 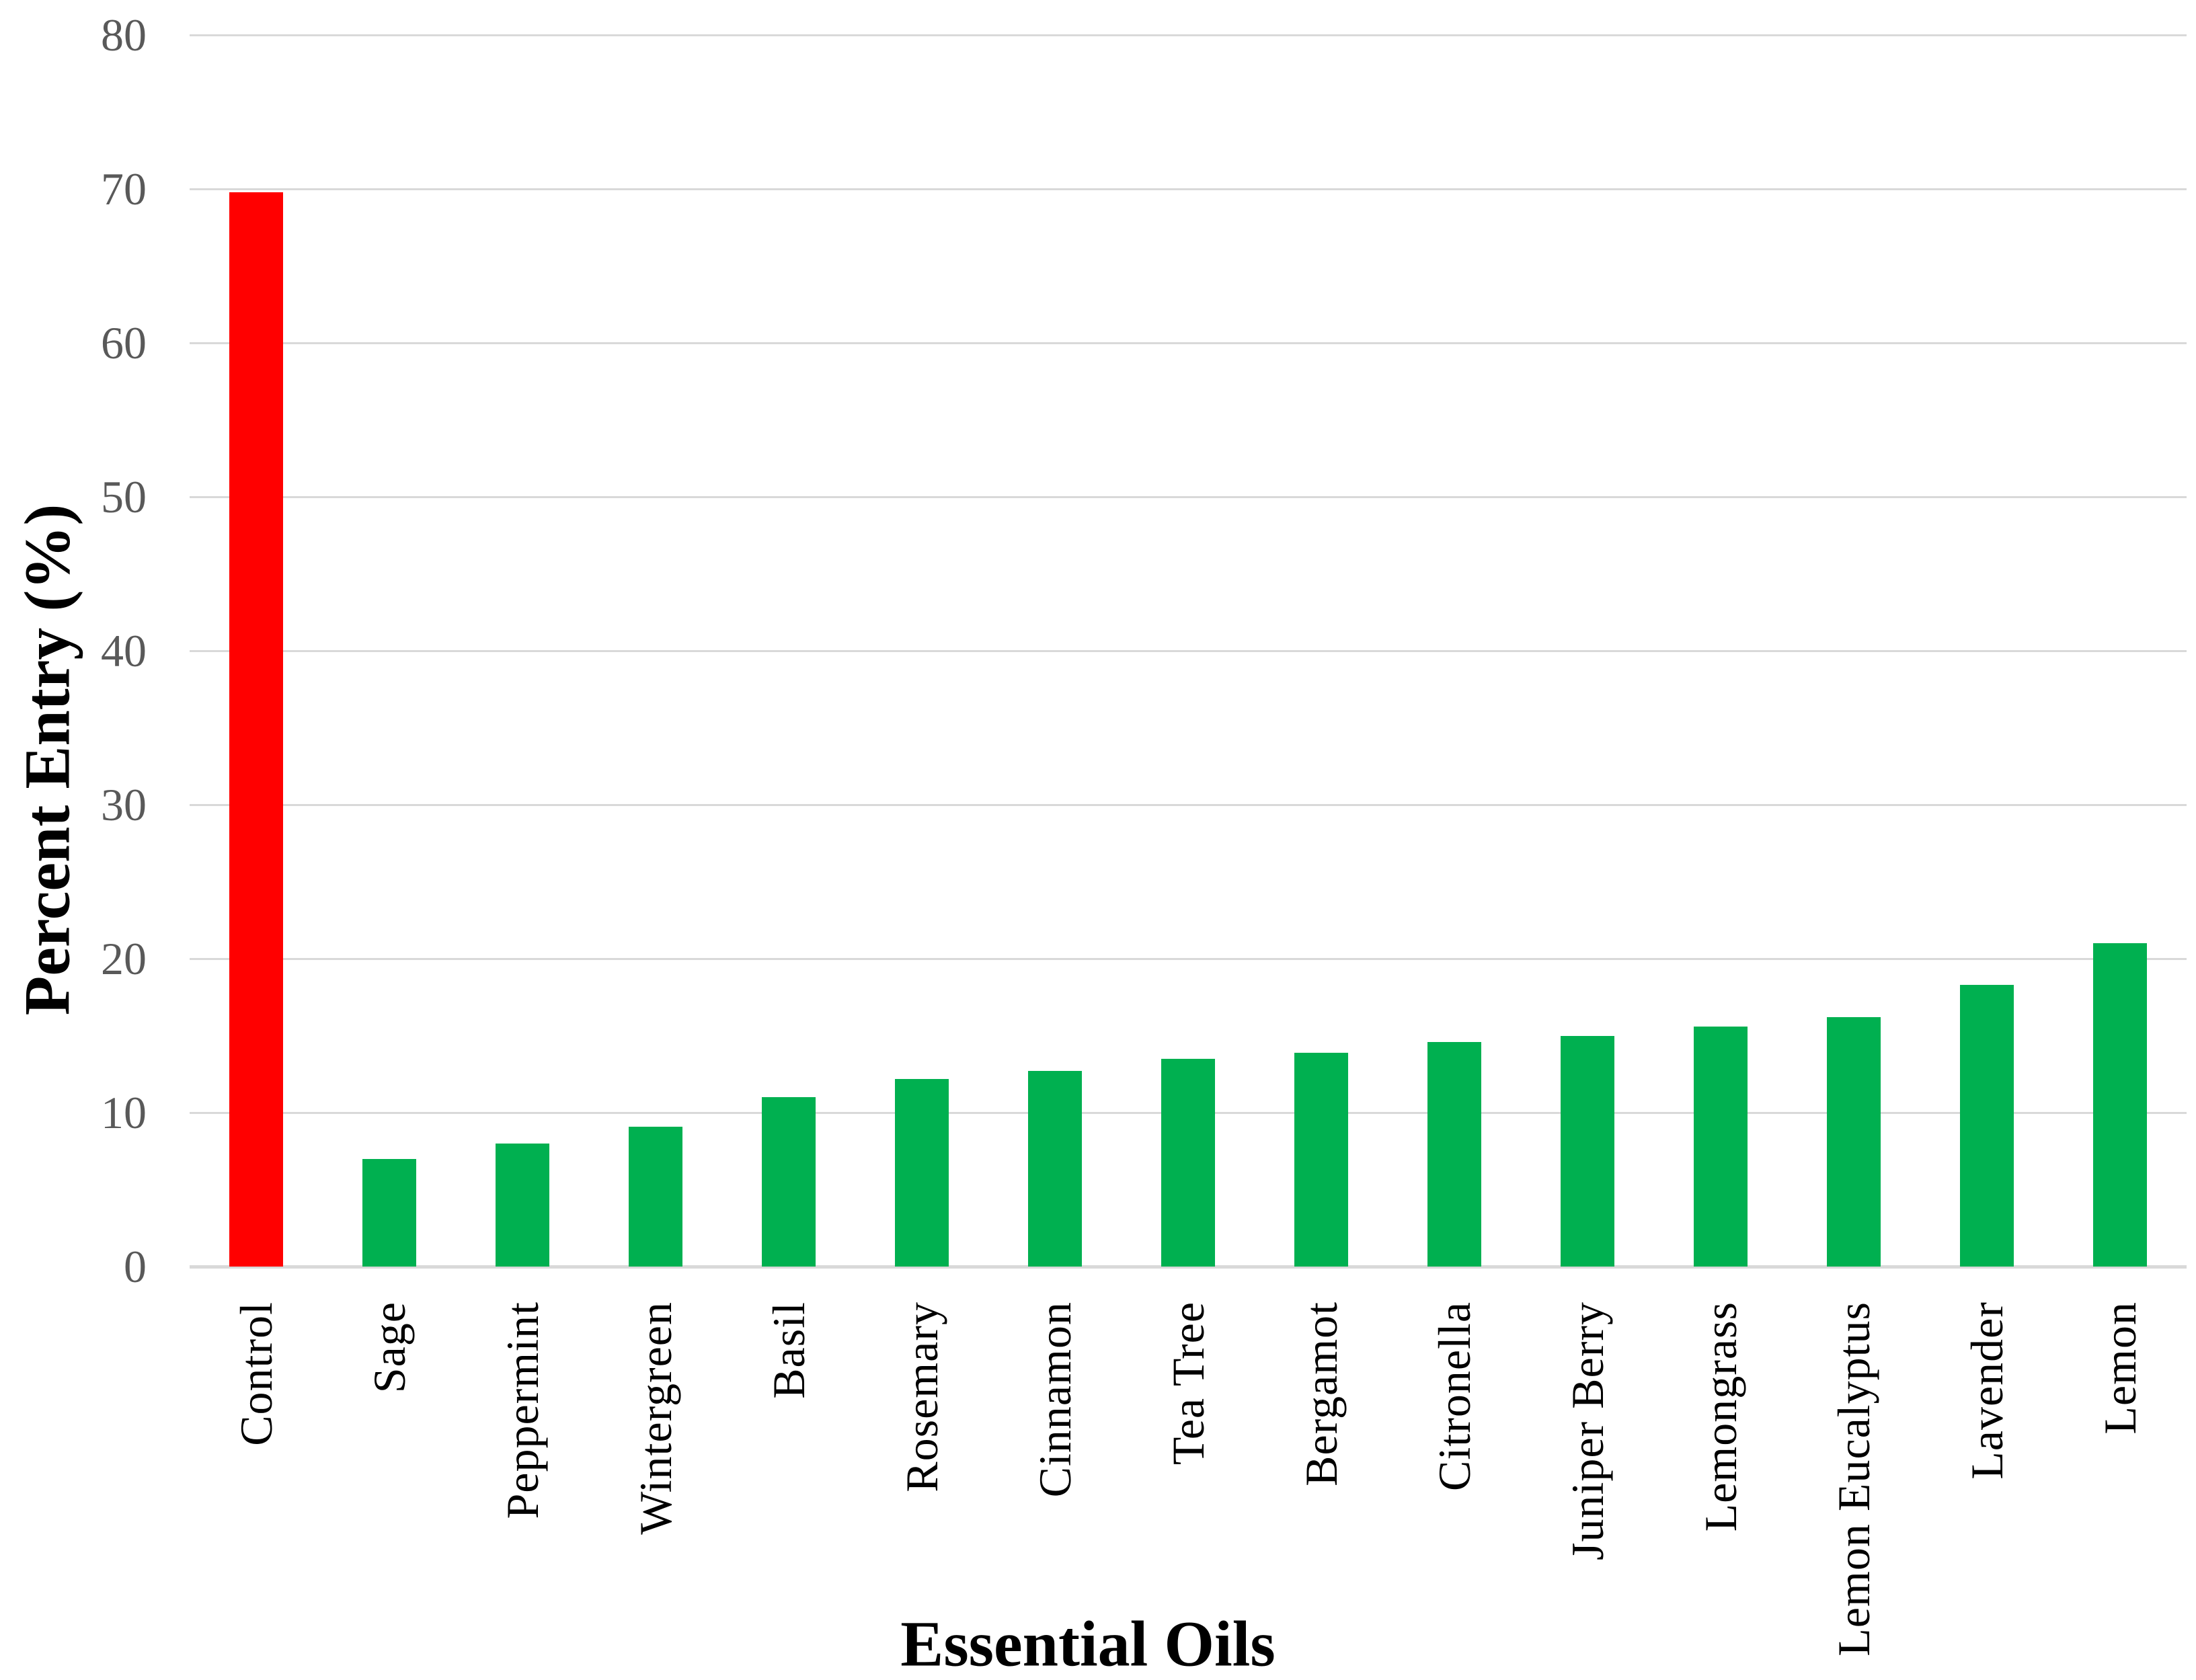 What do you see at coordinates (124, 189) in the screenshot?
I see `y-tick-label: 70` at bounding box center [124, 189].